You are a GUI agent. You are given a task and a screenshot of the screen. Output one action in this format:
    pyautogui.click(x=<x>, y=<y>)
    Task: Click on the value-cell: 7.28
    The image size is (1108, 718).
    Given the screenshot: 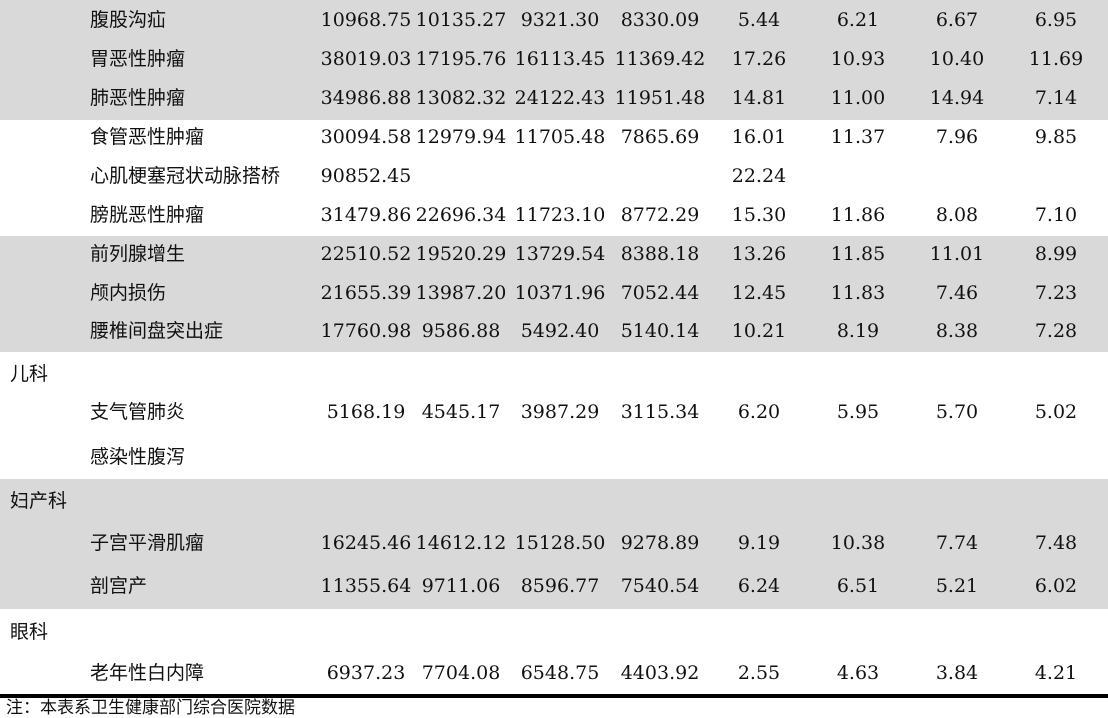 What is the action you would take?
    pyautogui.click(x=1056, y=331)
    